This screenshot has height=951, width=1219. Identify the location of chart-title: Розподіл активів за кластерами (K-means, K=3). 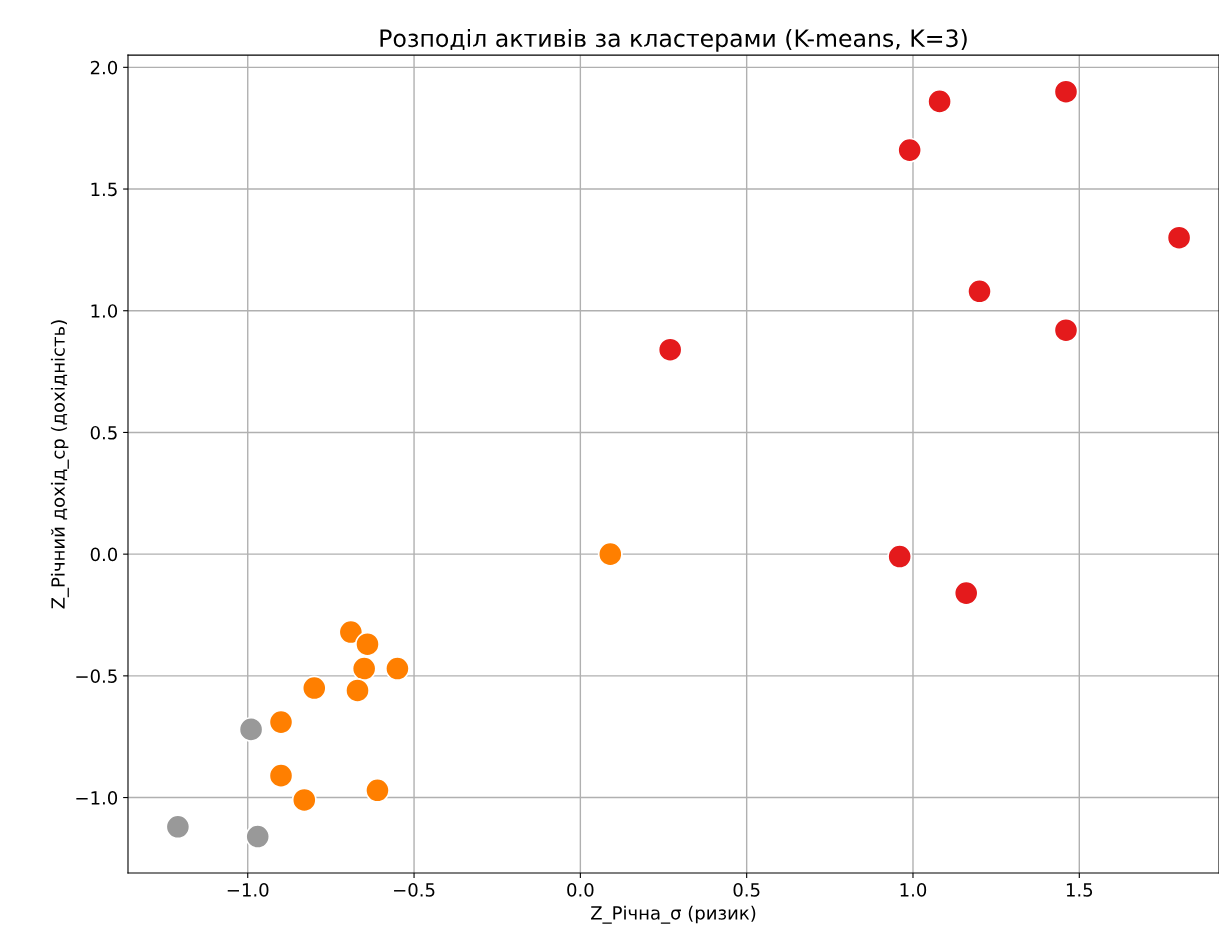
(673, 40).